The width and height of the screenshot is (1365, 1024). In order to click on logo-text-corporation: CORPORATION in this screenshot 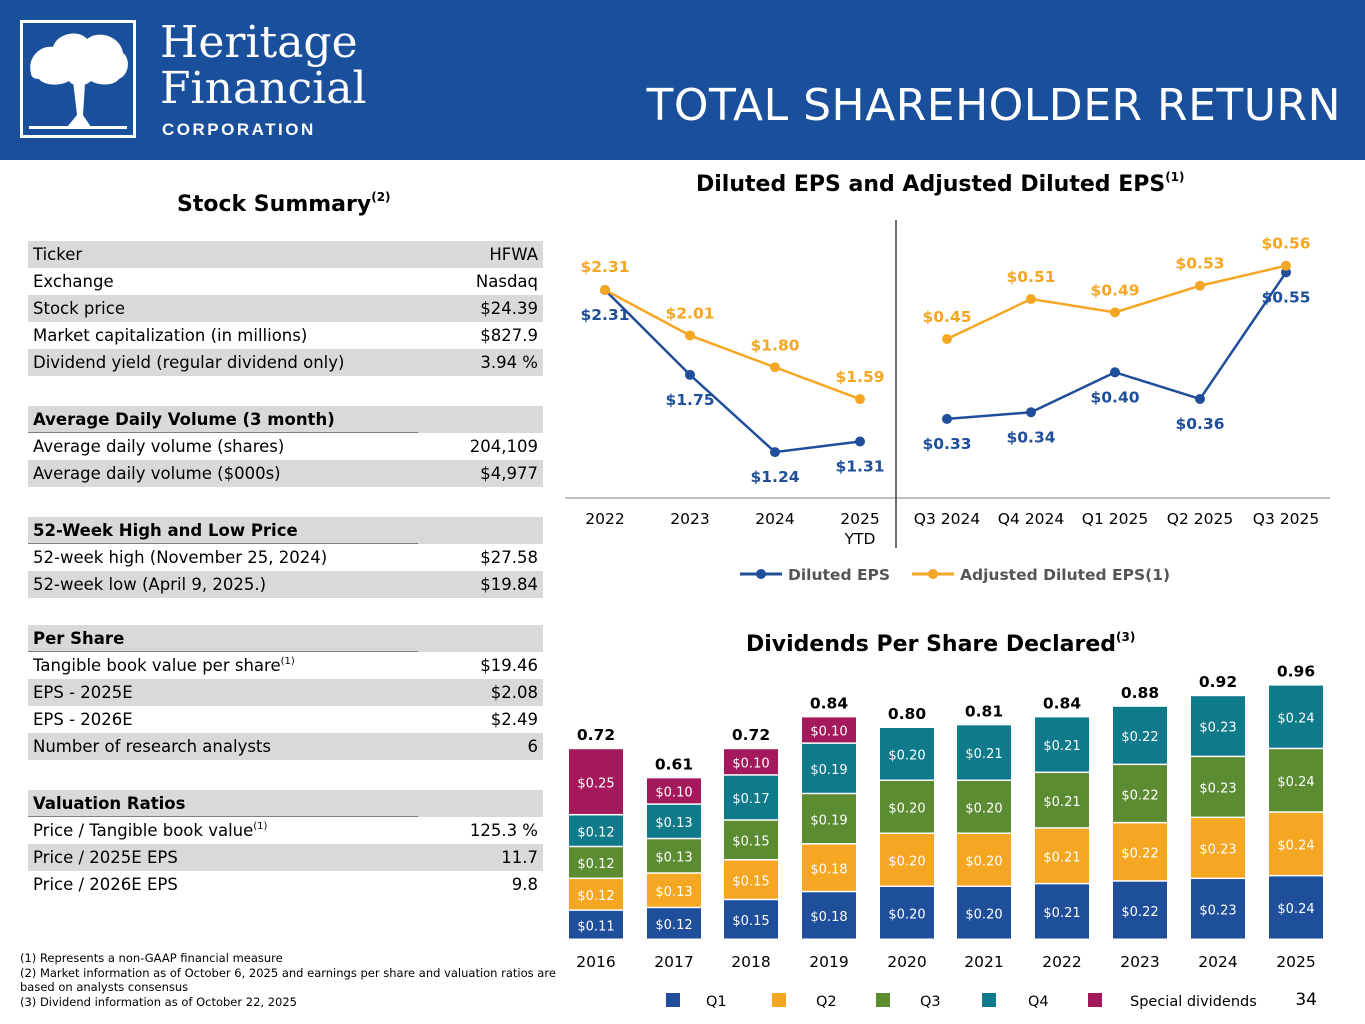, I will do `click(239, 129)`.